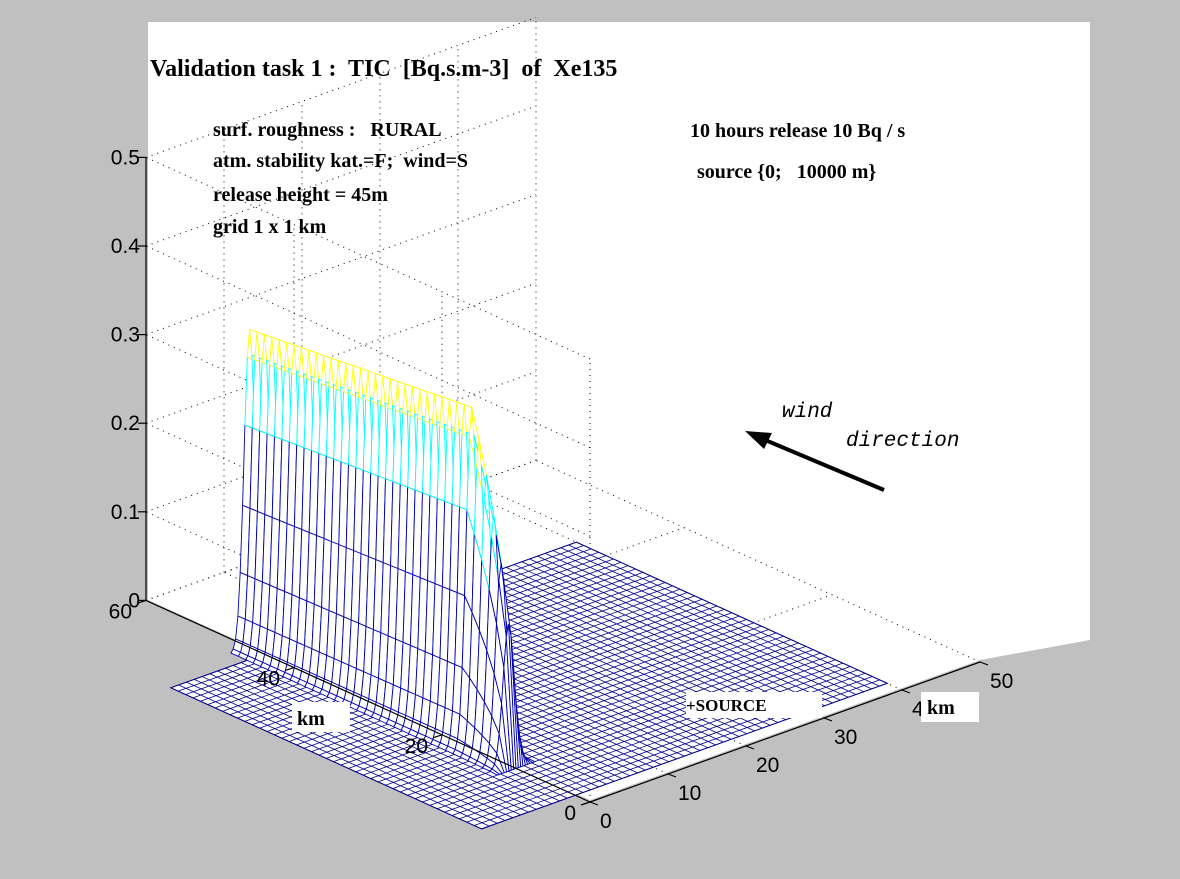  I want to click on z-tick-label-0: 0, so click(134, 600).